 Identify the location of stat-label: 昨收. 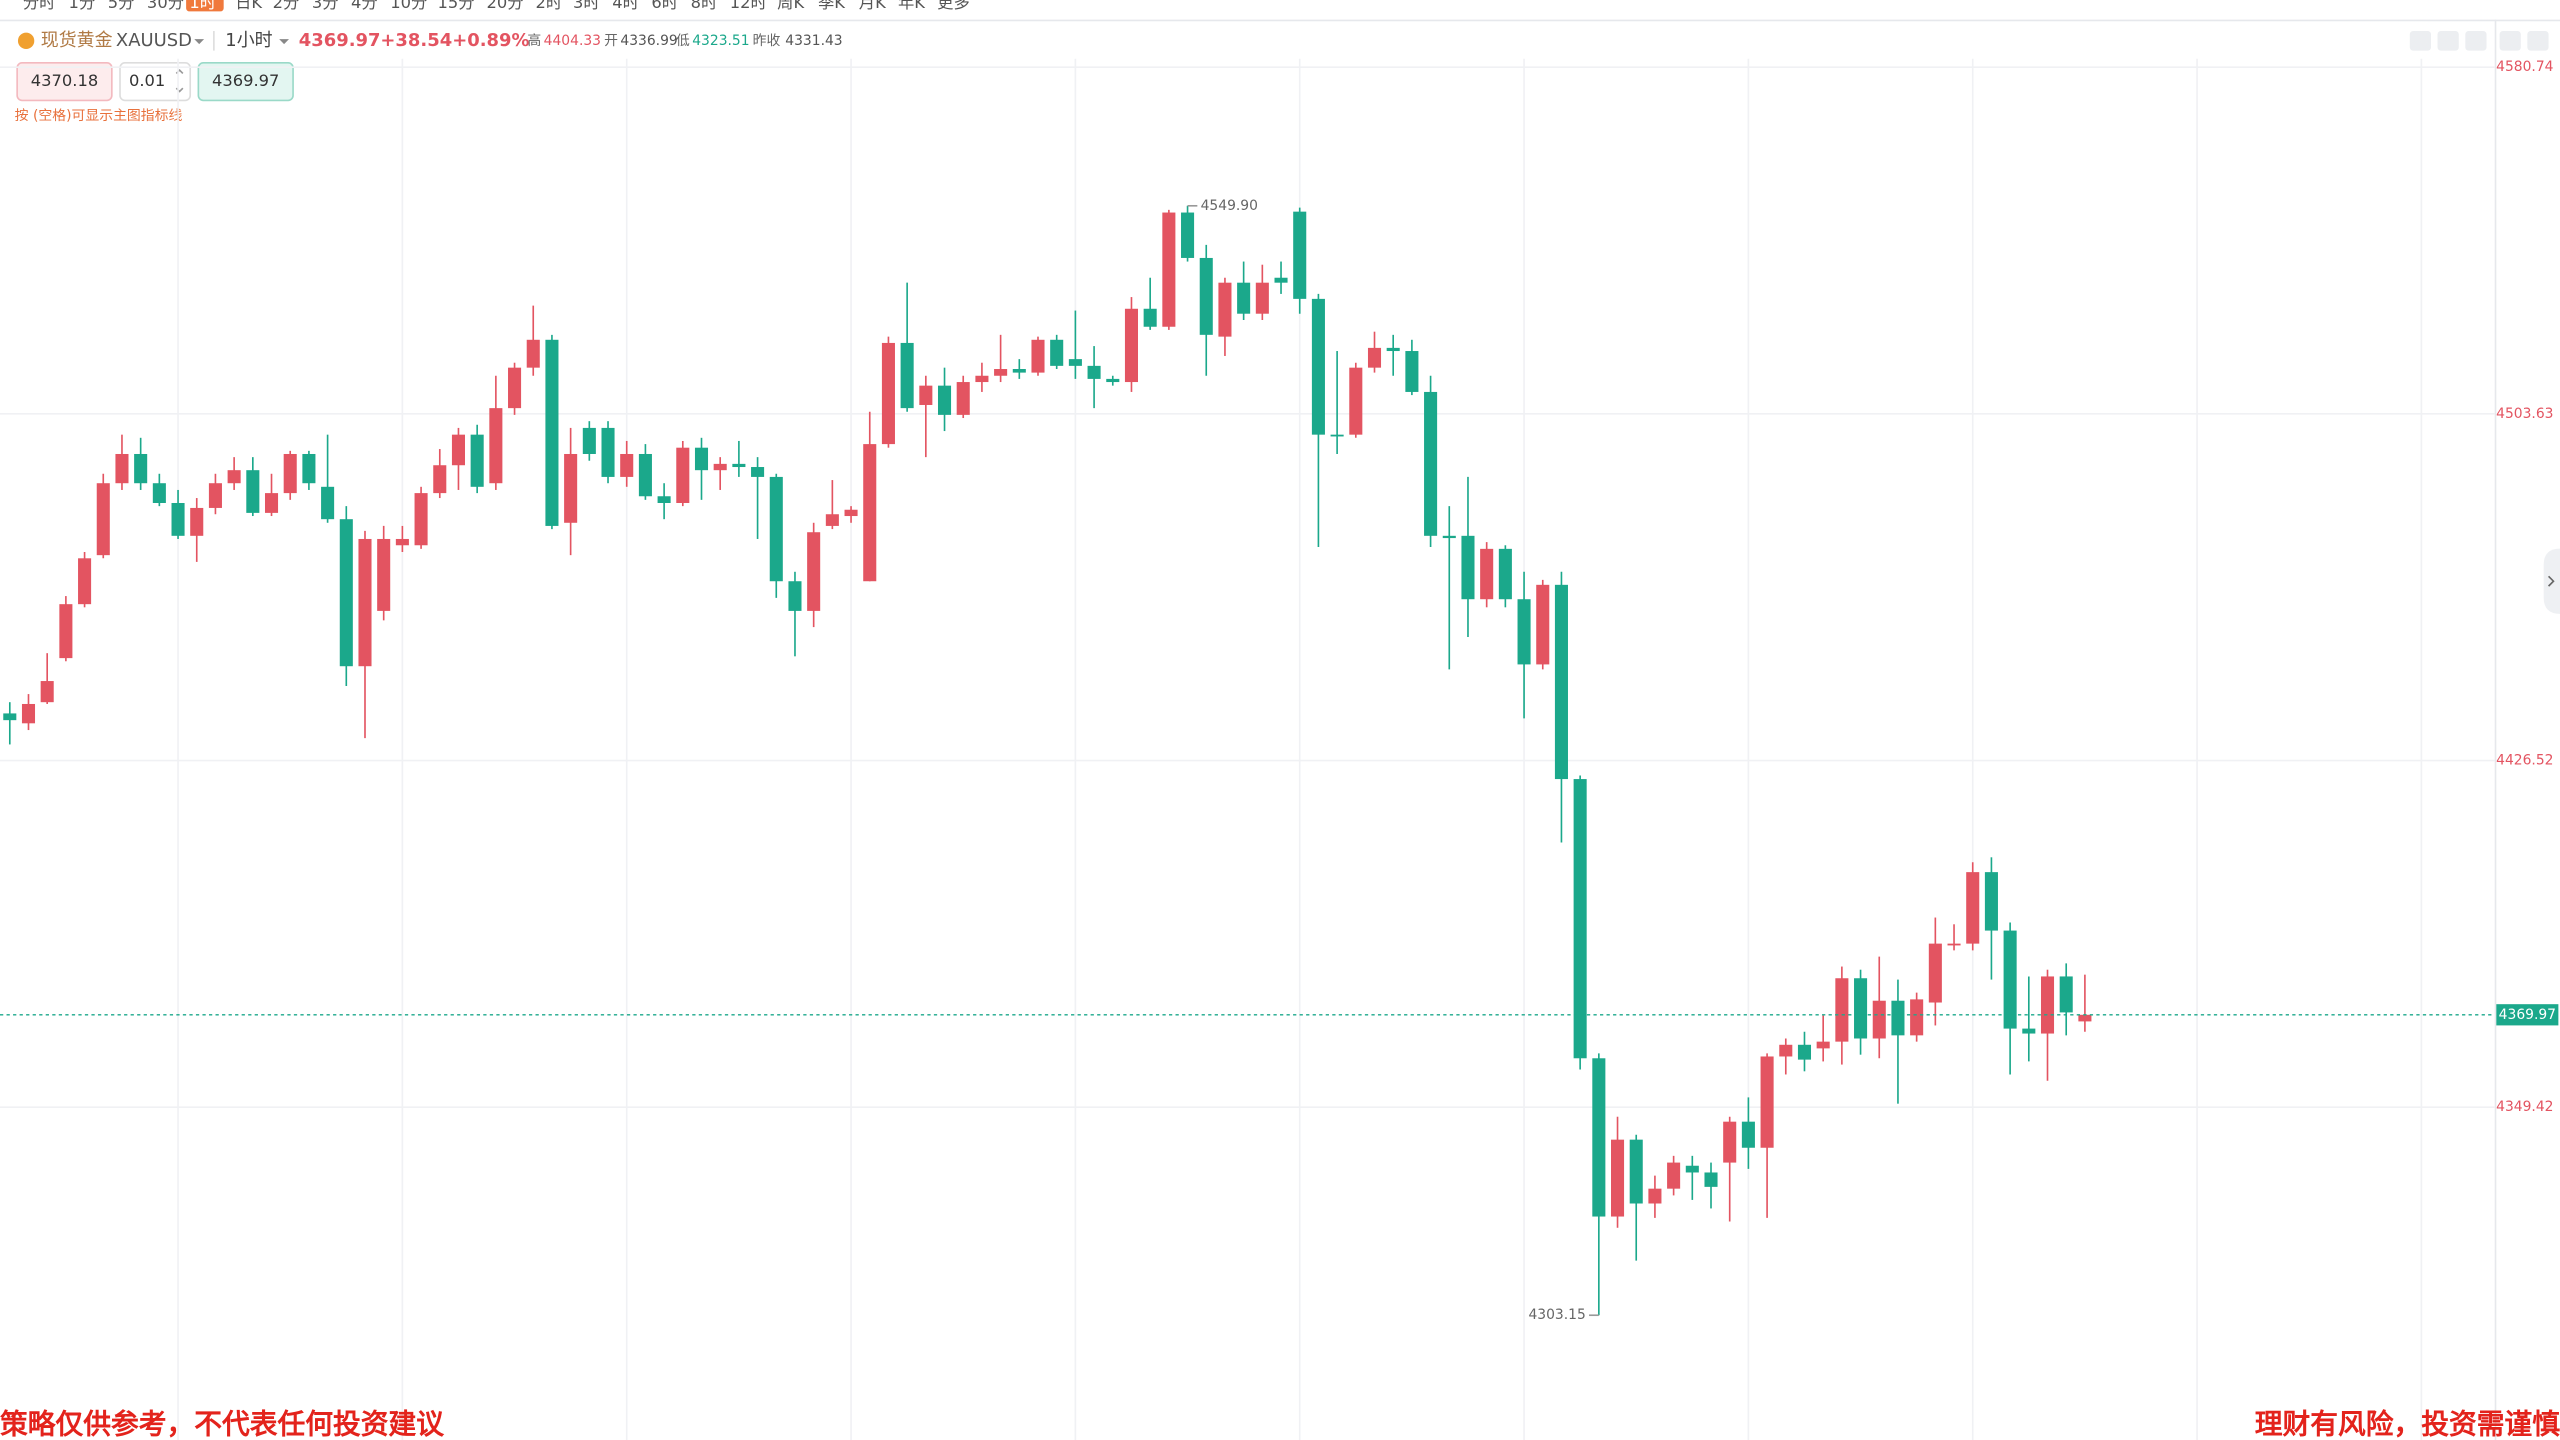
(767, 41).